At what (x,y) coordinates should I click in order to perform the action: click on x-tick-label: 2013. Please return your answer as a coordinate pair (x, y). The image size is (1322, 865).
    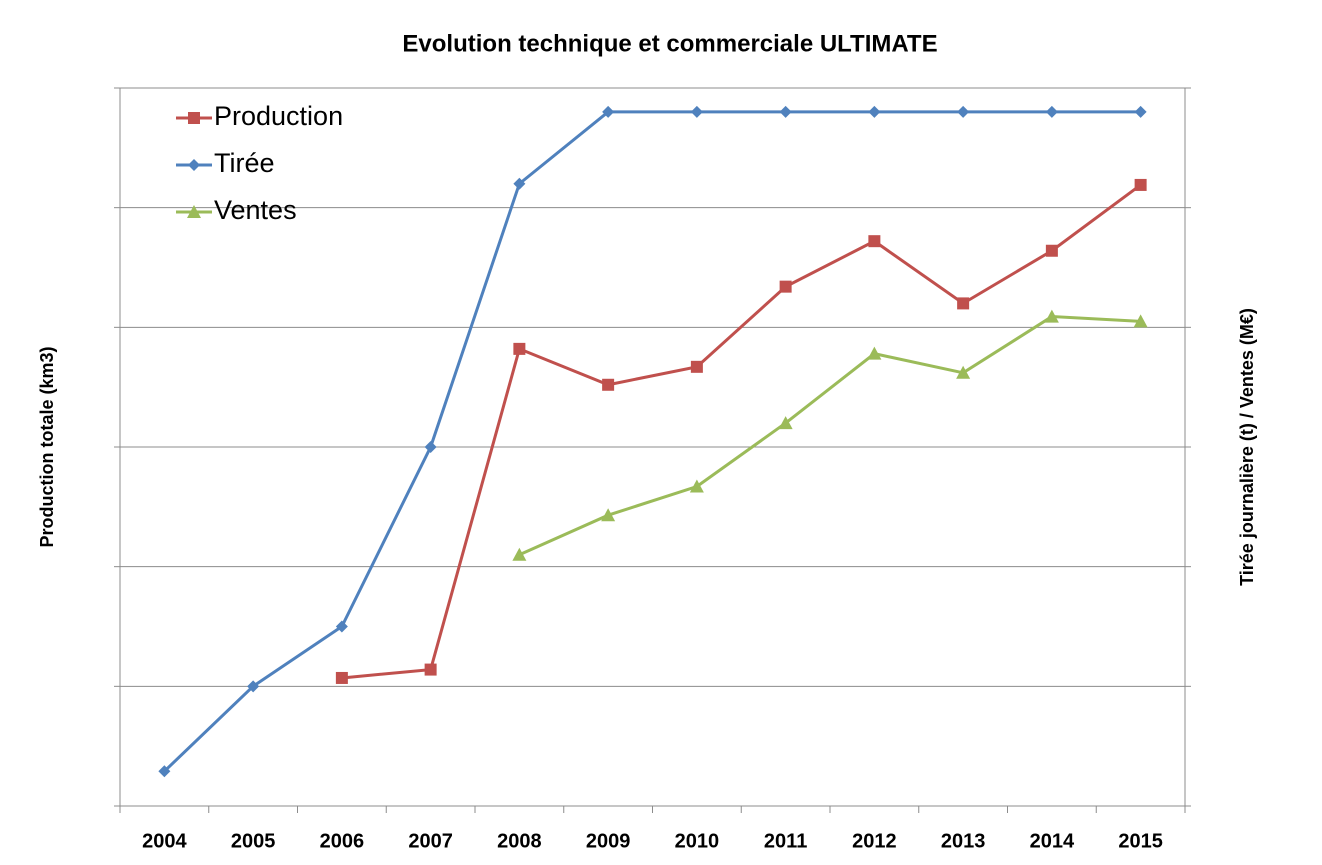
    Looking at the image, I should click on (963, 841).